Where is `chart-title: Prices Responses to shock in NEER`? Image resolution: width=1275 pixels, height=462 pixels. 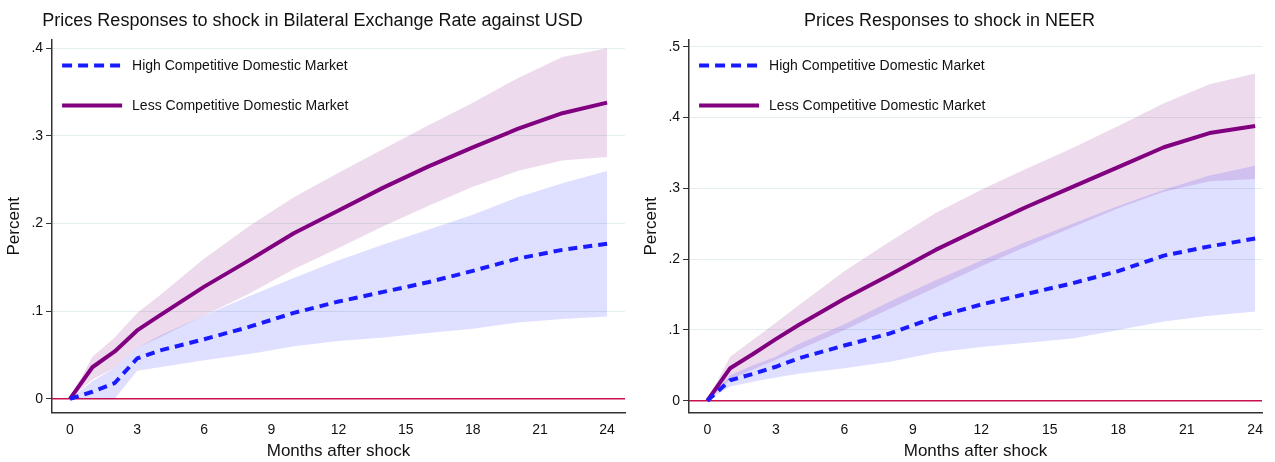
chart-title: Prices Responses to shock in NEER is located at coordinates (949, 19).